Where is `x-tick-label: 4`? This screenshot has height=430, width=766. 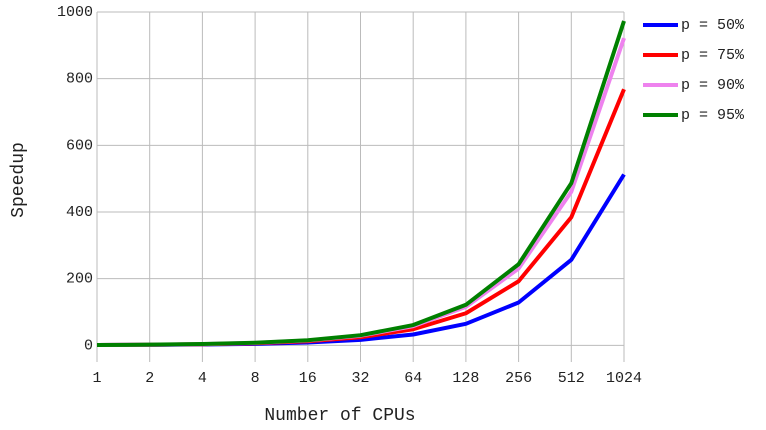 x-tick-label: 4 is located at coordinates (202, 378).